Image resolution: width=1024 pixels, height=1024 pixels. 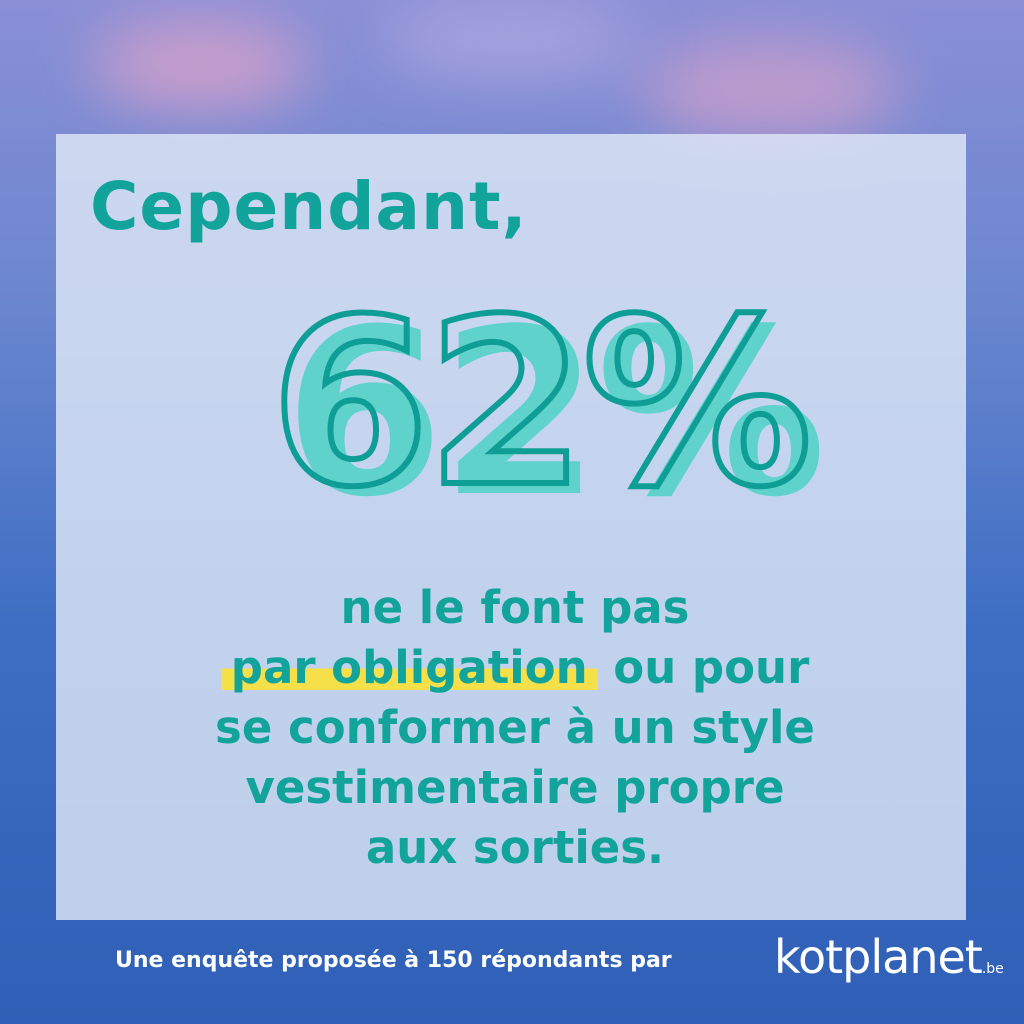 What do you see at coordinates (515, 607) in the screenshot?
I see `statement-line-1: ne le font pas` at bounding box center [515, 607].